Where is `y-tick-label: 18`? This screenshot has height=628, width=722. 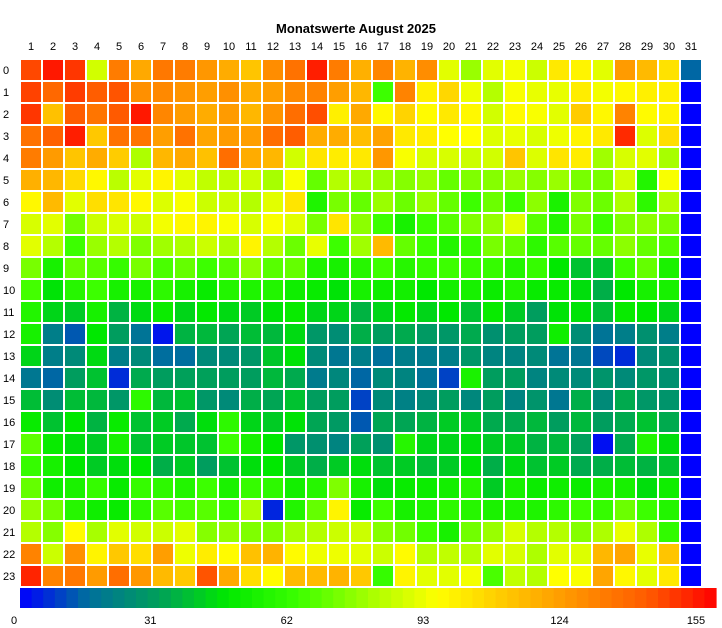 y-tick-label: 18 is located at coordinates (9, 467).